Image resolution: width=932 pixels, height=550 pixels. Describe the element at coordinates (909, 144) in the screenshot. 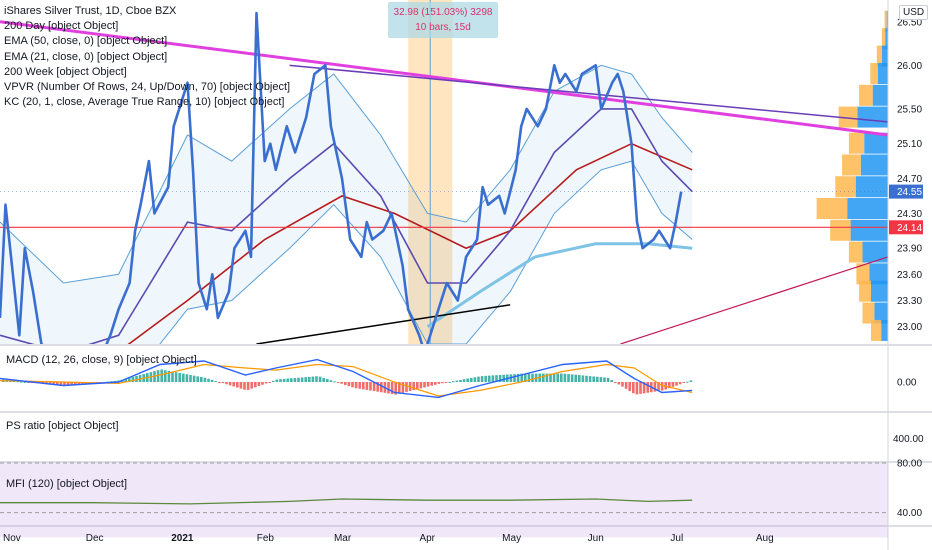

I see `price-axis-tick-label: 25.10` at that location.